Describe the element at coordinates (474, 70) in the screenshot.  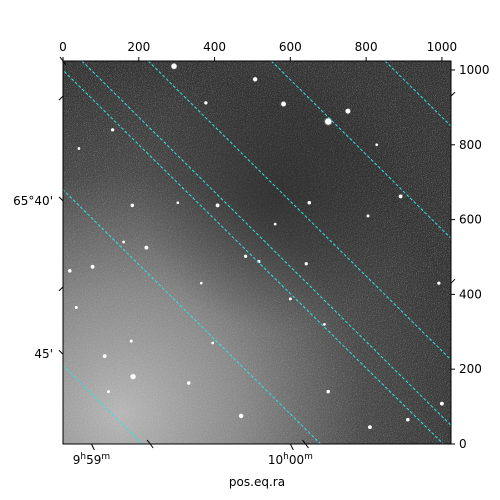
I see `y-tick-label: 1000` at that location.